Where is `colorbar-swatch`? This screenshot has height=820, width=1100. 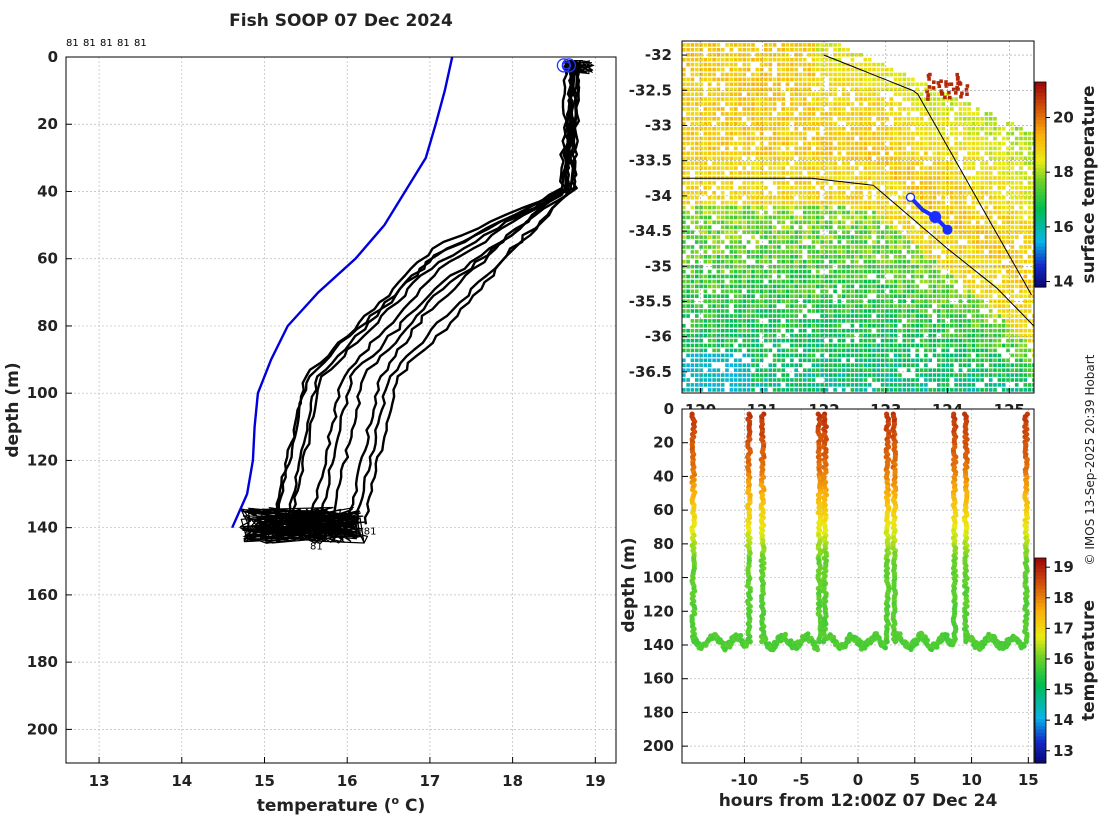
colorbar-swatch is located at coordinates (1040, 244).